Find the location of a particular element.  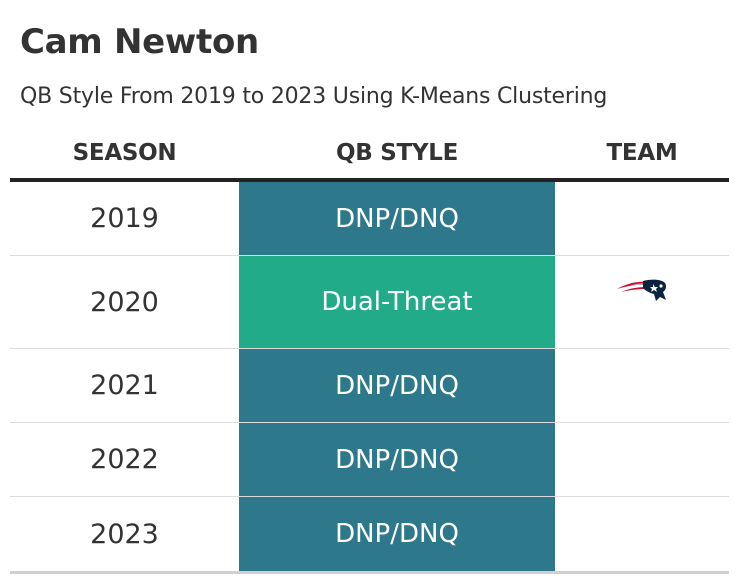

table-row: 2019 DNP/DNQ is located at coordinates (369, 219).